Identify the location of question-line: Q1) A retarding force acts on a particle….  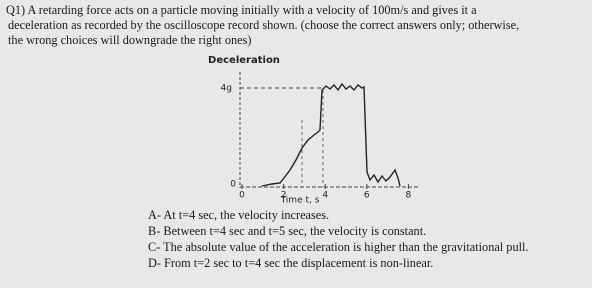
(241, 10).